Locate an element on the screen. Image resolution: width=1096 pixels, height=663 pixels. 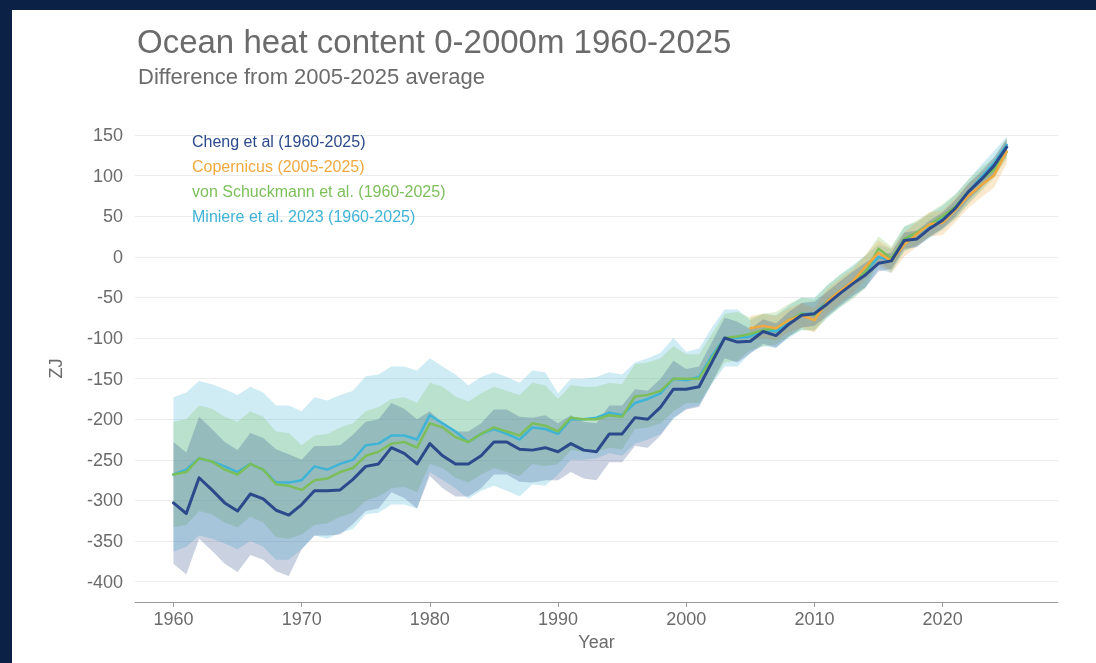
y-tick-label: 100 is located at coordinates (107, 175).